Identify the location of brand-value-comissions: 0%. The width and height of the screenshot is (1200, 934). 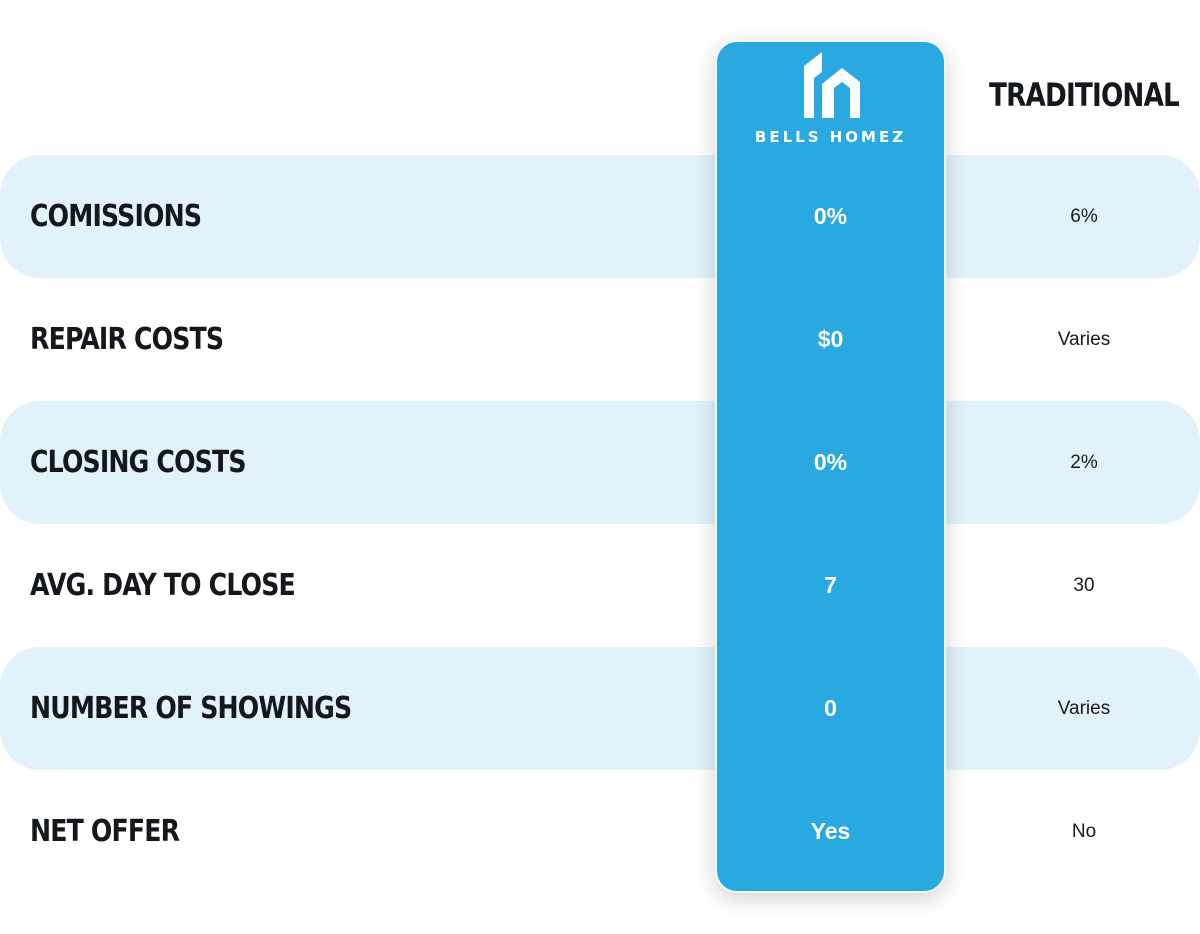
(830, 216).